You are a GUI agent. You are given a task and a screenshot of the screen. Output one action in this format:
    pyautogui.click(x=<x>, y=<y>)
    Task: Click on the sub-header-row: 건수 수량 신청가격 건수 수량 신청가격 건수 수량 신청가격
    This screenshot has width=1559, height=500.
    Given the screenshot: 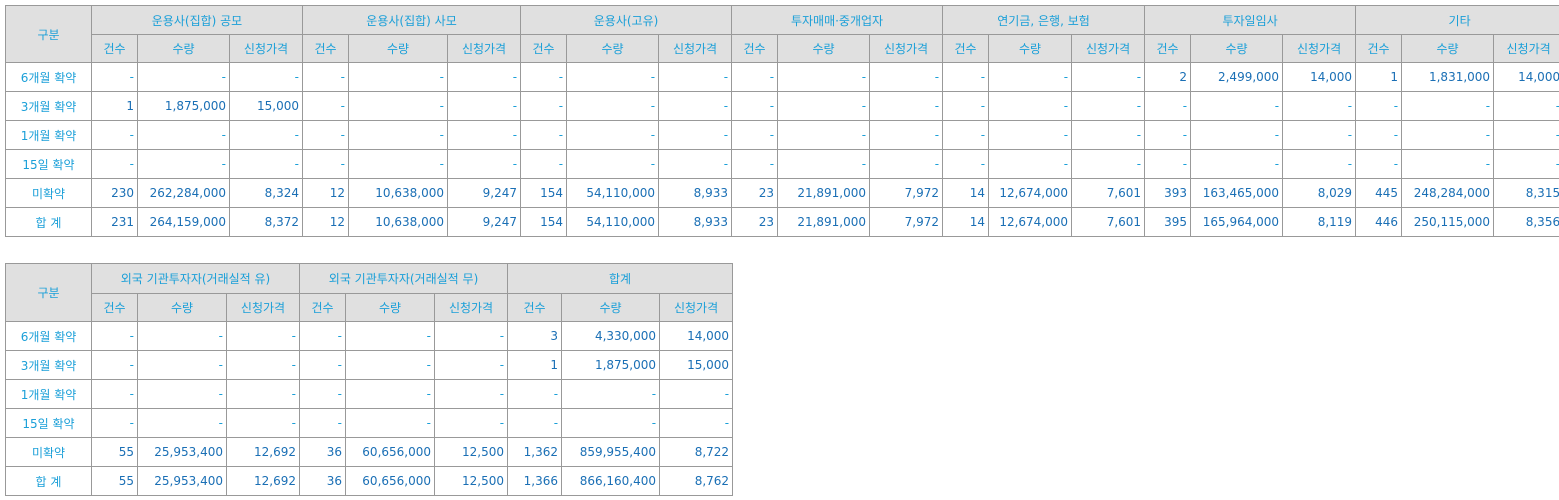 What is the action you would take?
    pyautogui.click(x=370, y=307)
    